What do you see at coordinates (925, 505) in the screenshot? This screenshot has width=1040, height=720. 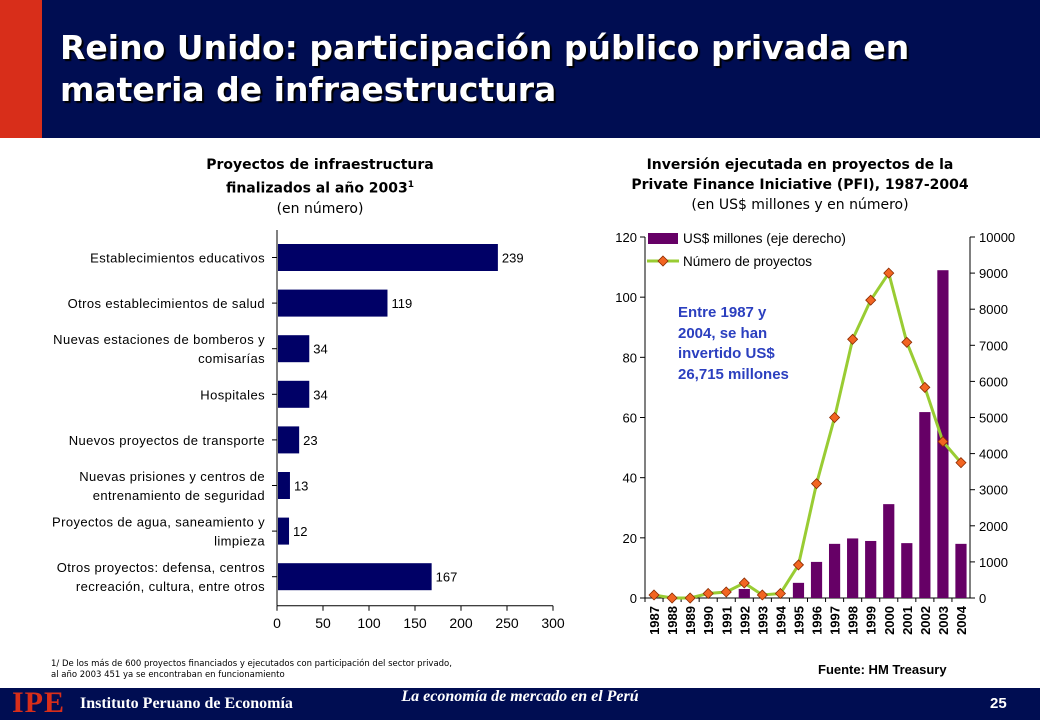 I see `bar-2002` at bounding box center [925, 505].